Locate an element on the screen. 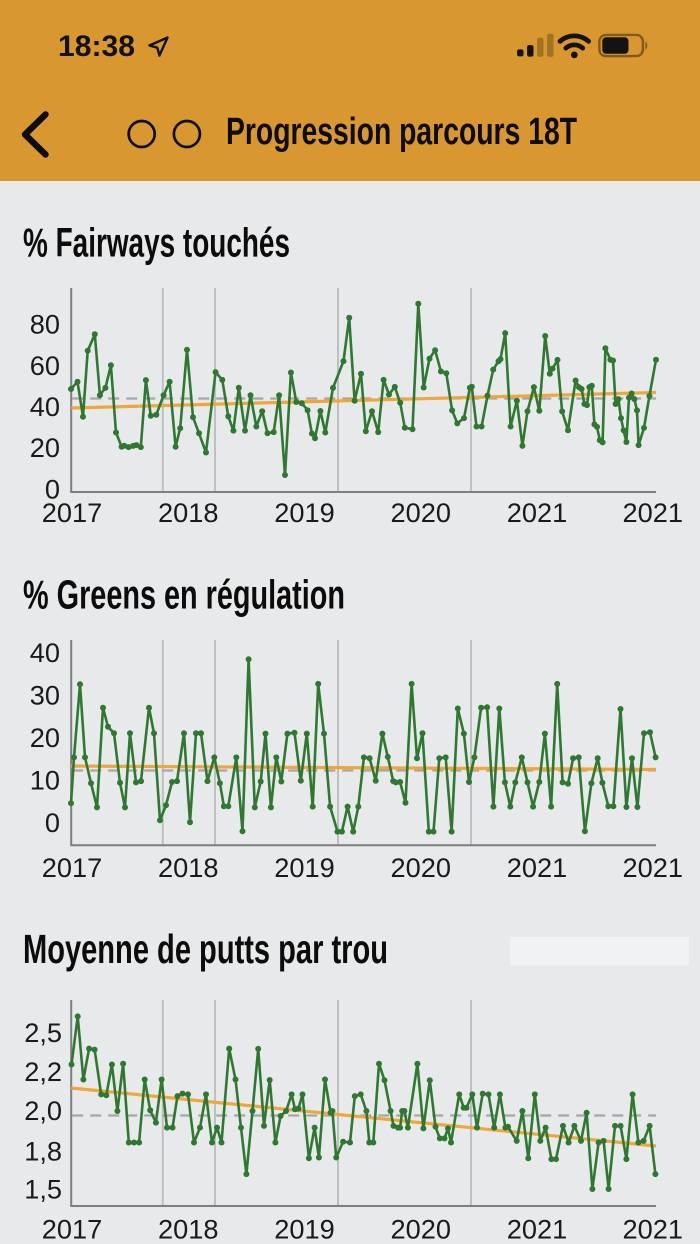 The height and width of the screenshot is (1244, 700). svg-text: Progression parcours 18T is located at coordinates (401, 131).